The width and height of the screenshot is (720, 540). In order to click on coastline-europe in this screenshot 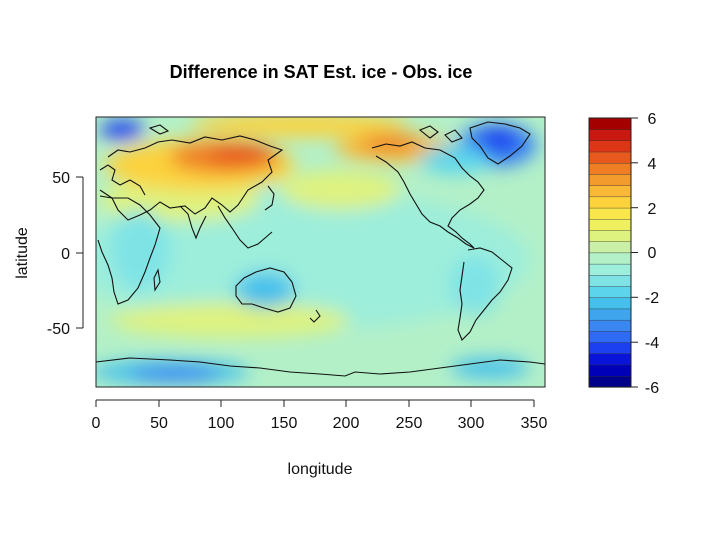, I will do `click(122, 180)`.